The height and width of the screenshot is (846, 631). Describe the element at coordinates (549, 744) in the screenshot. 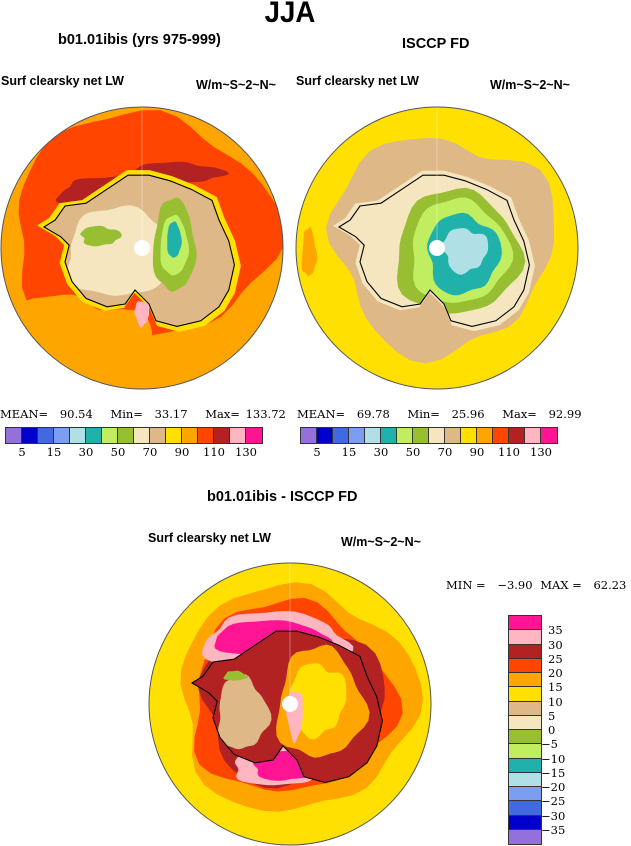

I see `colorbar-tick-label: −5` at that location.